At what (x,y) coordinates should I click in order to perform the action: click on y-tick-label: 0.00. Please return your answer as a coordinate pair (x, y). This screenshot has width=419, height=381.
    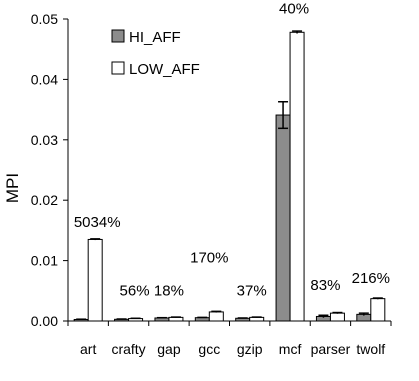
    Looking at the image, I should click on (44, 321).